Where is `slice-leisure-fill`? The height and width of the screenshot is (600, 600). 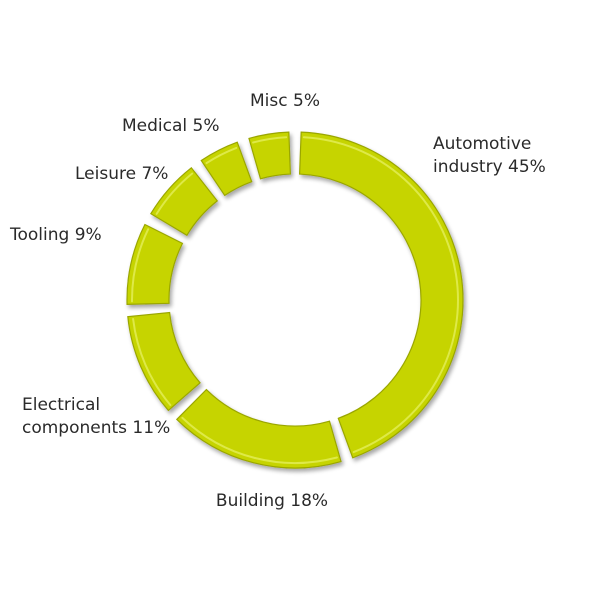 slice-leisure-fill is located at coordinates (184, 201).